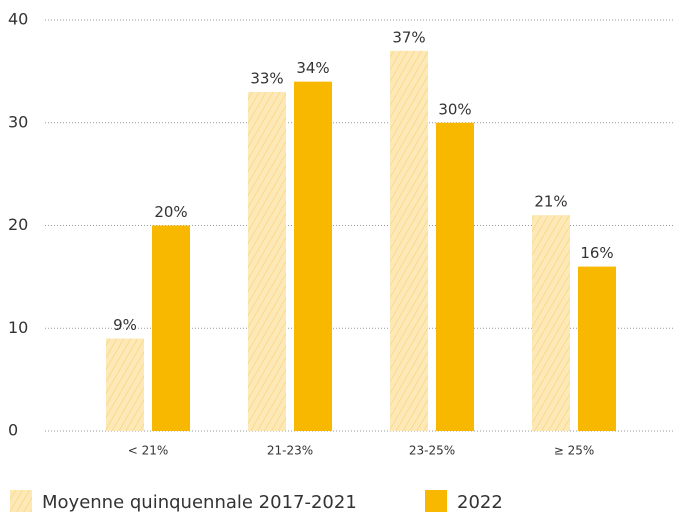 This screenshot has width=675, height=518. Describe the element at coordinates (18, 121) in the screenshot. I see `y-tick-label: 30` at that location.